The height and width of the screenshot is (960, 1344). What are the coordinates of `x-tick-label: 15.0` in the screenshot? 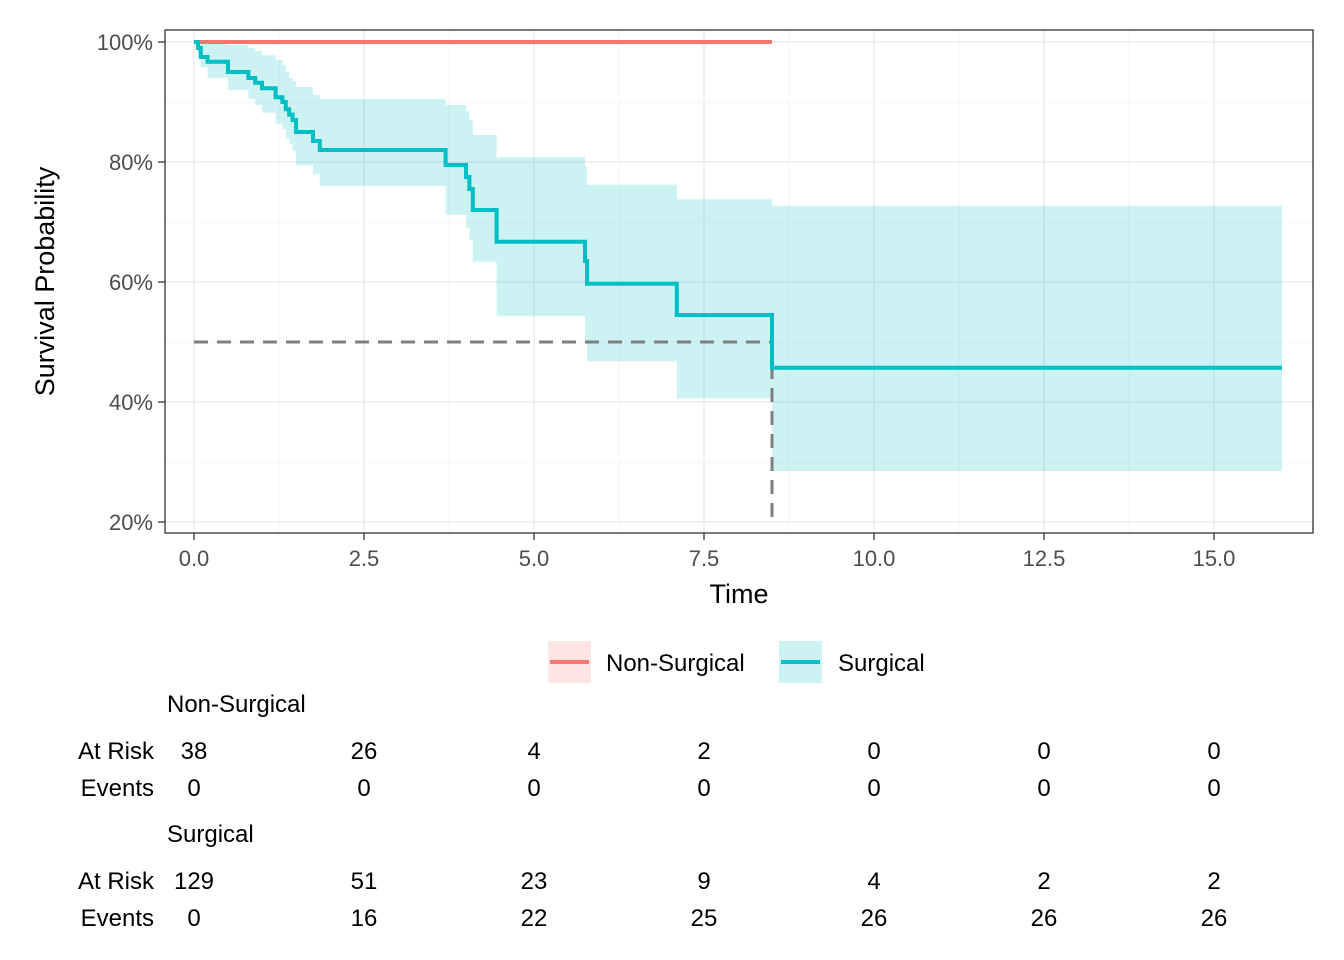 It's located at (1214, 558).